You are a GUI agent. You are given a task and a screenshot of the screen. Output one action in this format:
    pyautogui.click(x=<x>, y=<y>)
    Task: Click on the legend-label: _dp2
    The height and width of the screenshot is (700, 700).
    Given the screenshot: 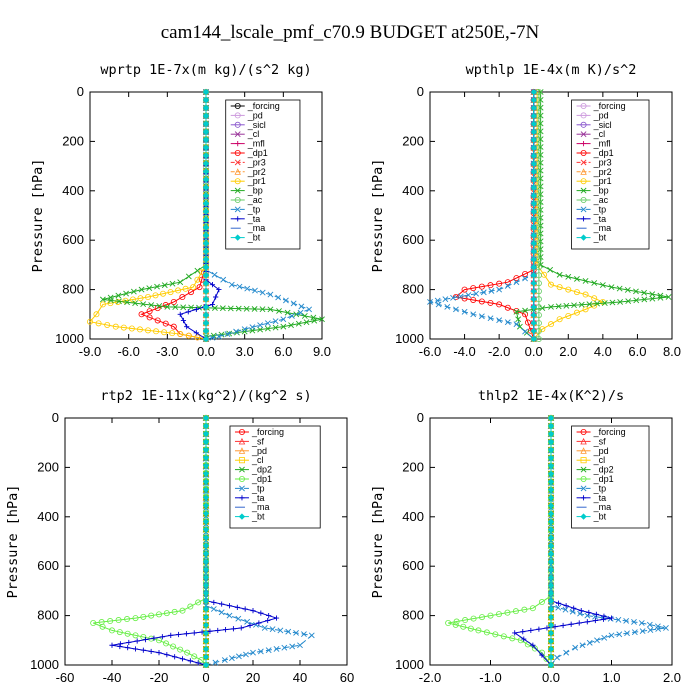 What is the action you would take?
    pyautogui.click(x=603, y=470)
    